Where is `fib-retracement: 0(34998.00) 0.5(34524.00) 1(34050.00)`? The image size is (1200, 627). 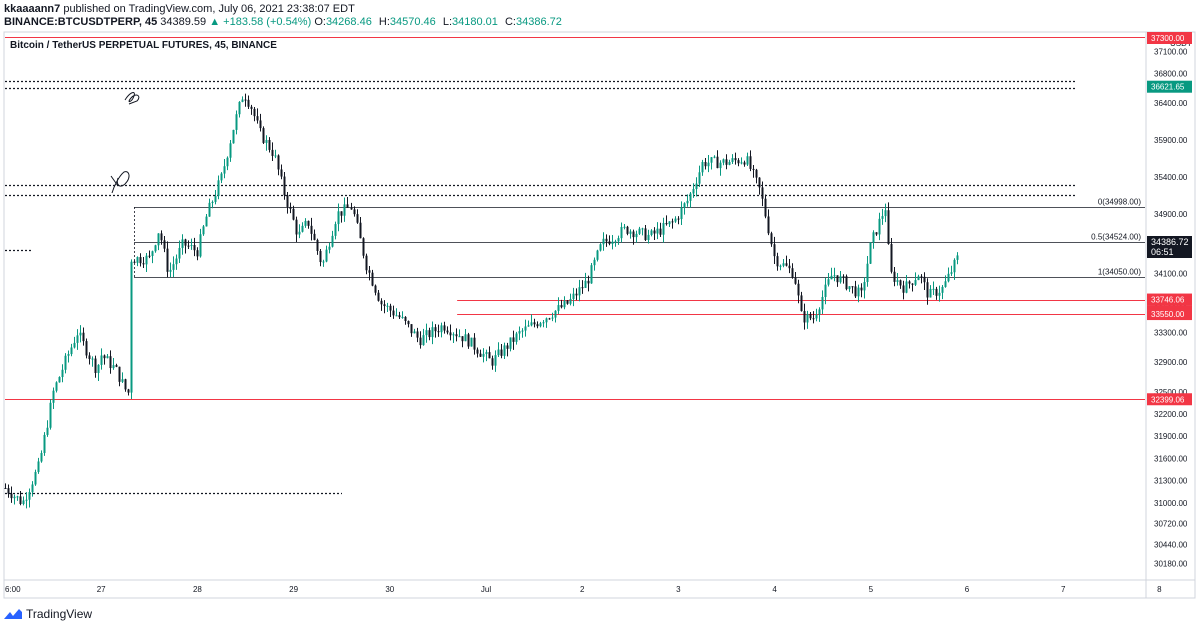
fib-retracement: 0(34998.00) 0.5(34524.00) 1(34050.00) is located at coordinates (639, 238).